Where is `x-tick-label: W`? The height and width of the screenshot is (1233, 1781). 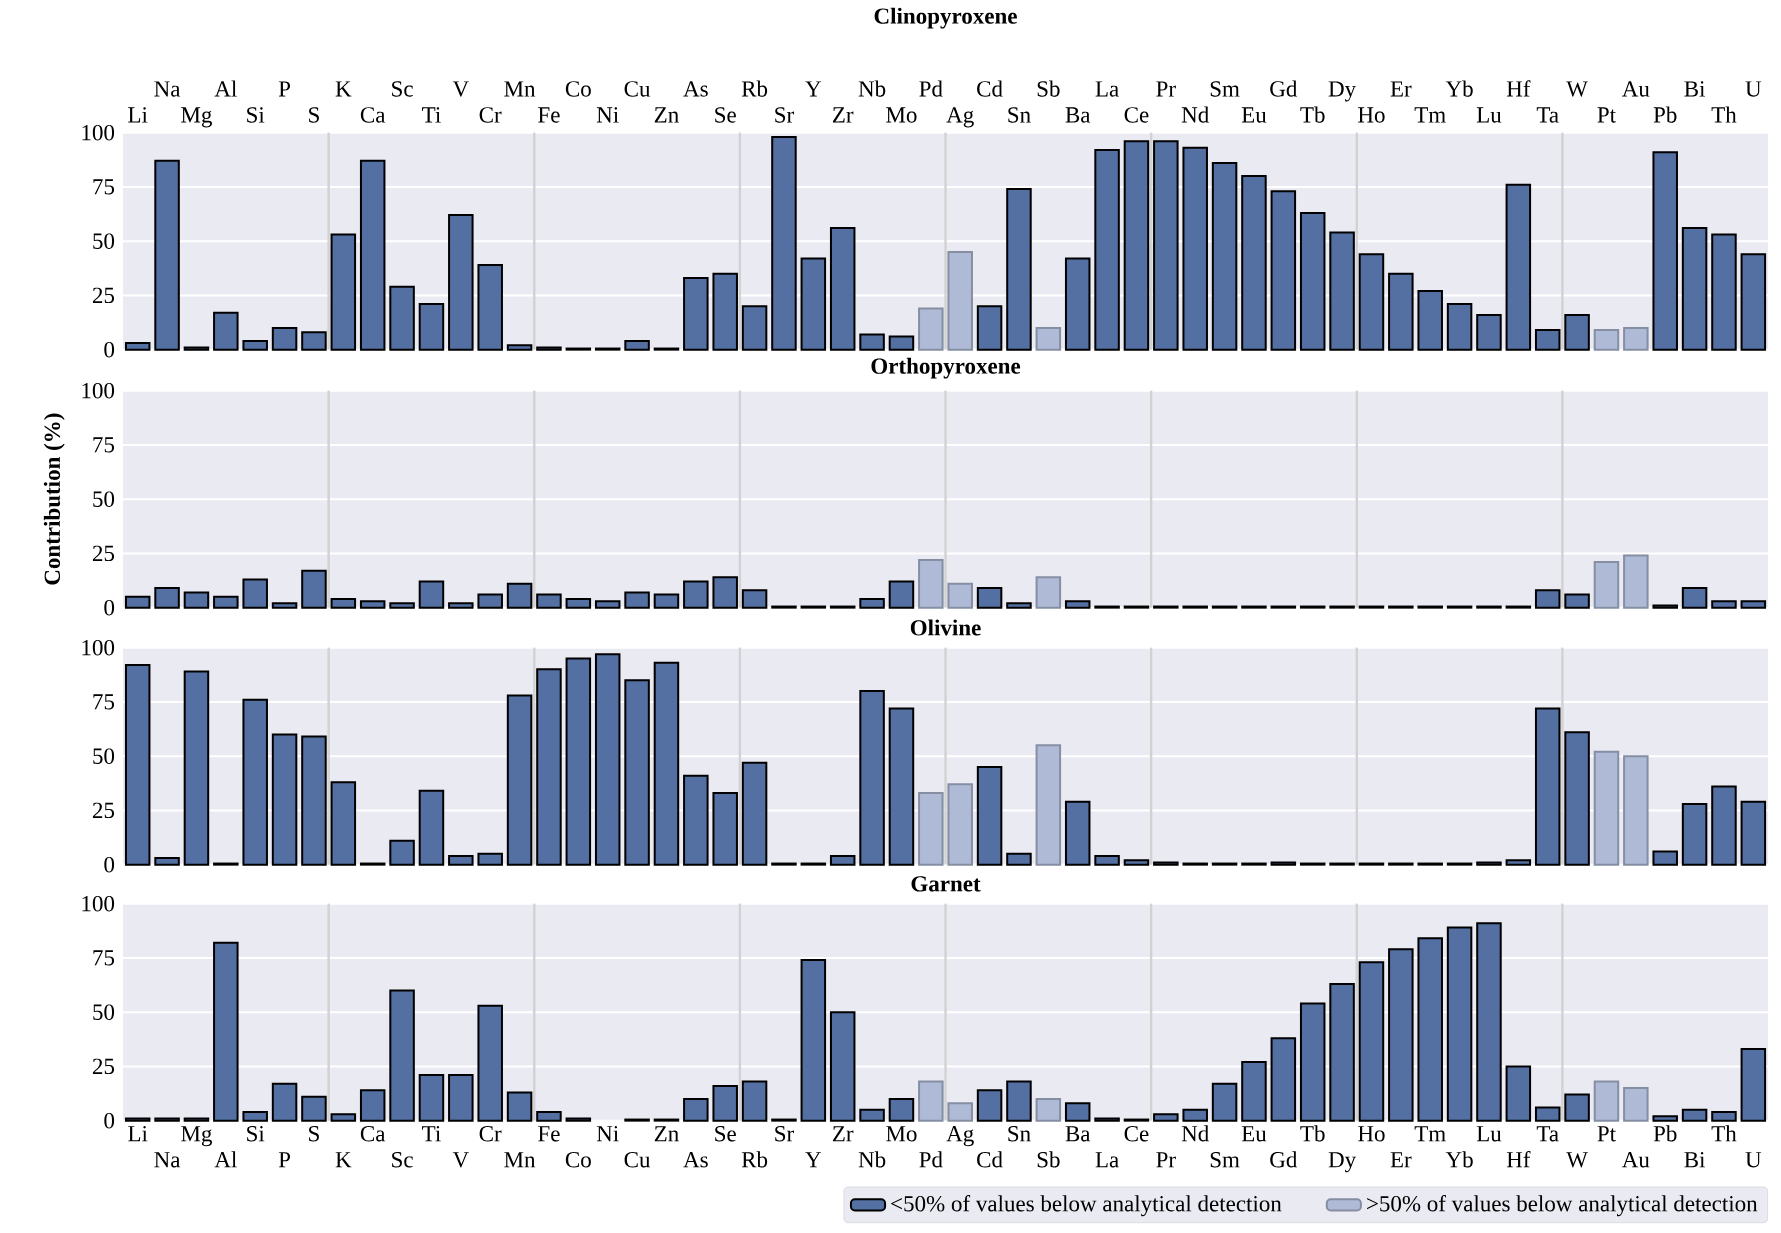 x-tick-label: W is located at coordinates (1577, 1160).